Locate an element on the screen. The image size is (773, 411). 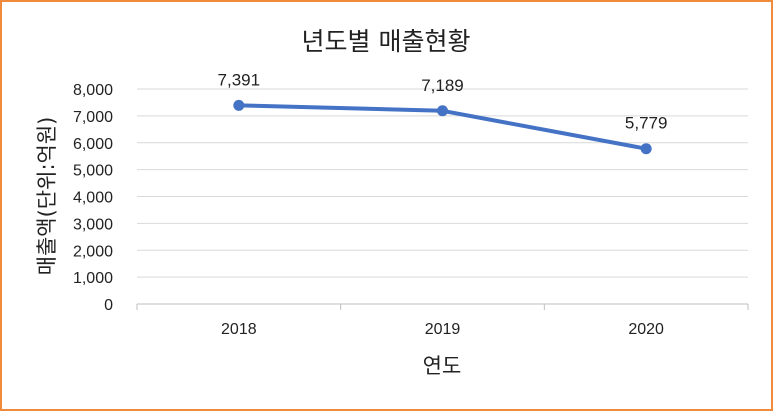
y-tick-label: 6,000 is located at coordinates (93, 144).